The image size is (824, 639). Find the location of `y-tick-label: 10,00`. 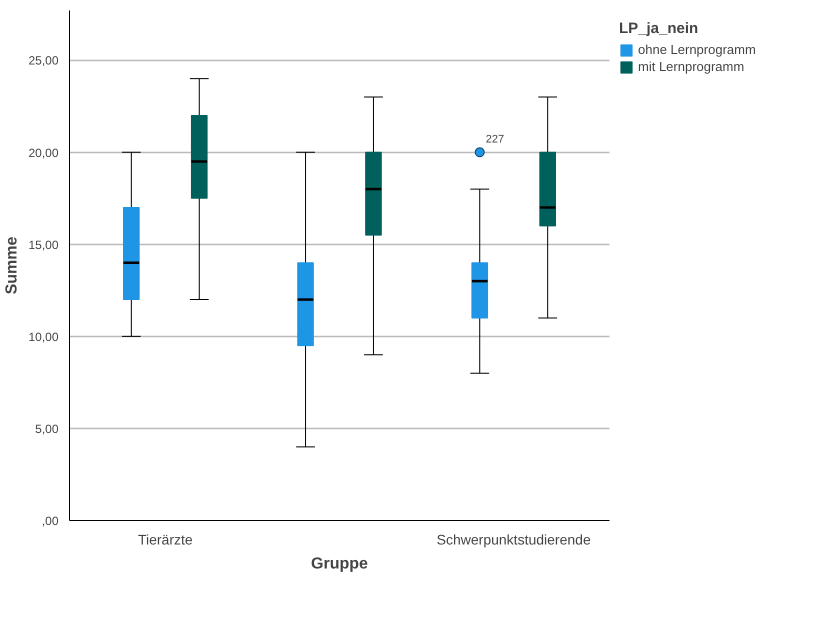

y-tick-label: 10,00 is located at coordinates (43, 337).